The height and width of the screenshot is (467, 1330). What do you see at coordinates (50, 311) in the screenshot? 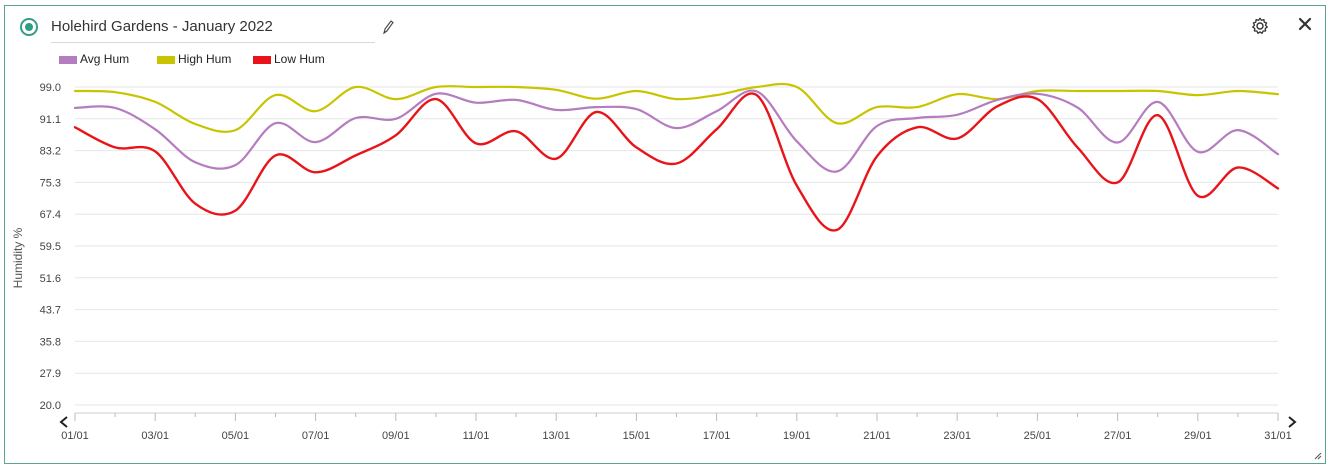
I see `y-tick-label: 43.7` at bounding box center [50, 311].